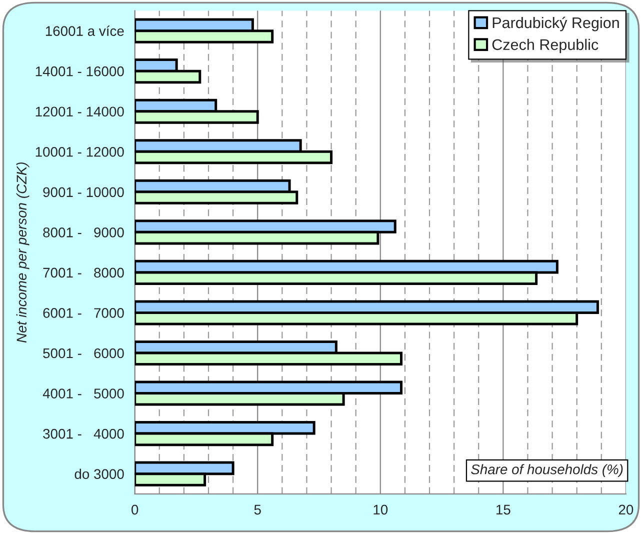 The height and width of the screenshot is (534, 642). What do you see at coordinates (80, 151) in the screenshot?
I see `y-tick-label: 10001 - 12000` at bounding box center [80, 151].